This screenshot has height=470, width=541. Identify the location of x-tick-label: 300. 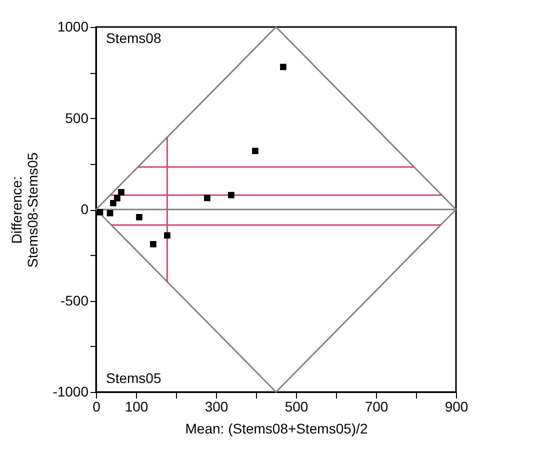
(216, 406).